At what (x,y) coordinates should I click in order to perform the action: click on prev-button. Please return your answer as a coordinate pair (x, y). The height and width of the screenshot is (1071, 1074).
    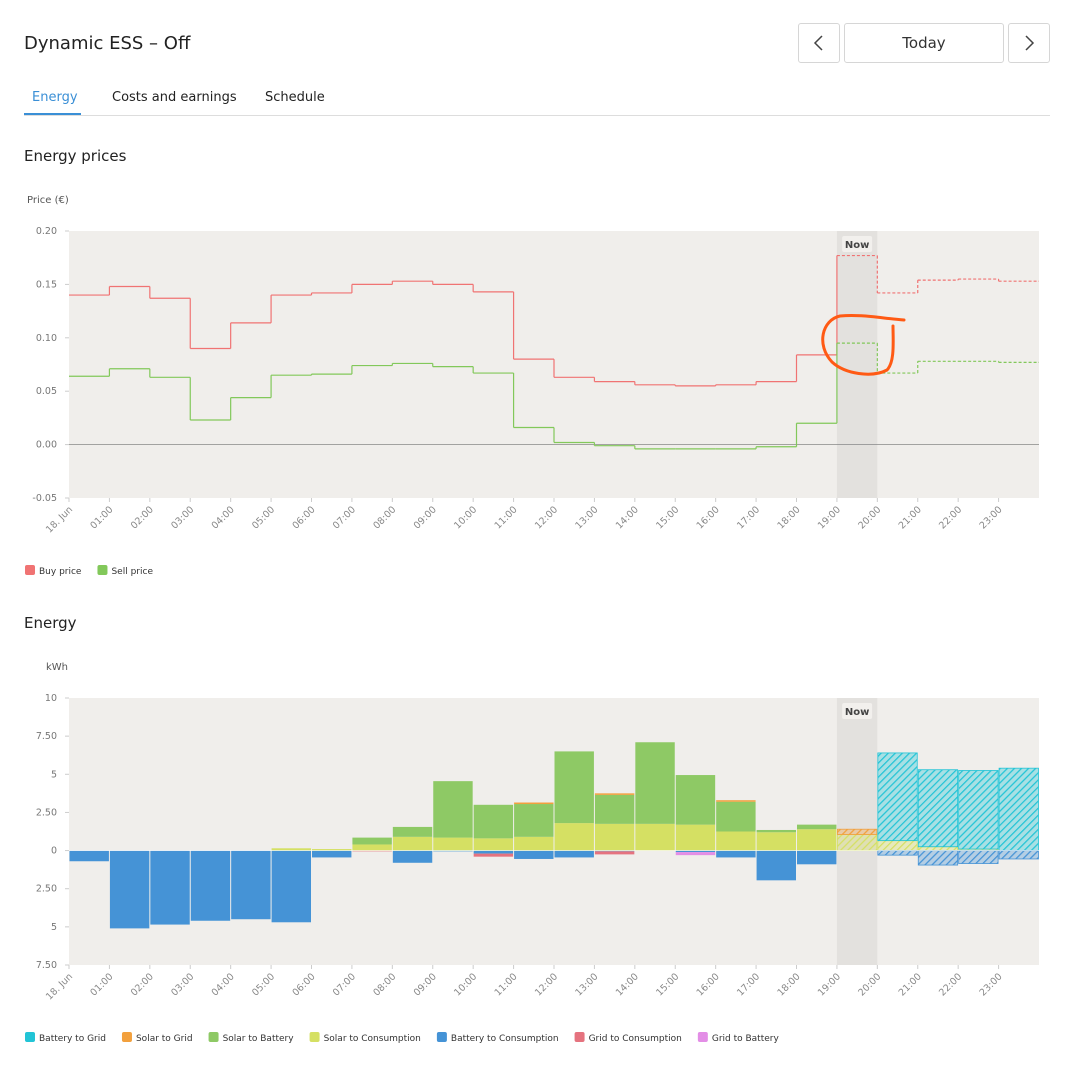
    Looking at the image, I should click on (819, 43).